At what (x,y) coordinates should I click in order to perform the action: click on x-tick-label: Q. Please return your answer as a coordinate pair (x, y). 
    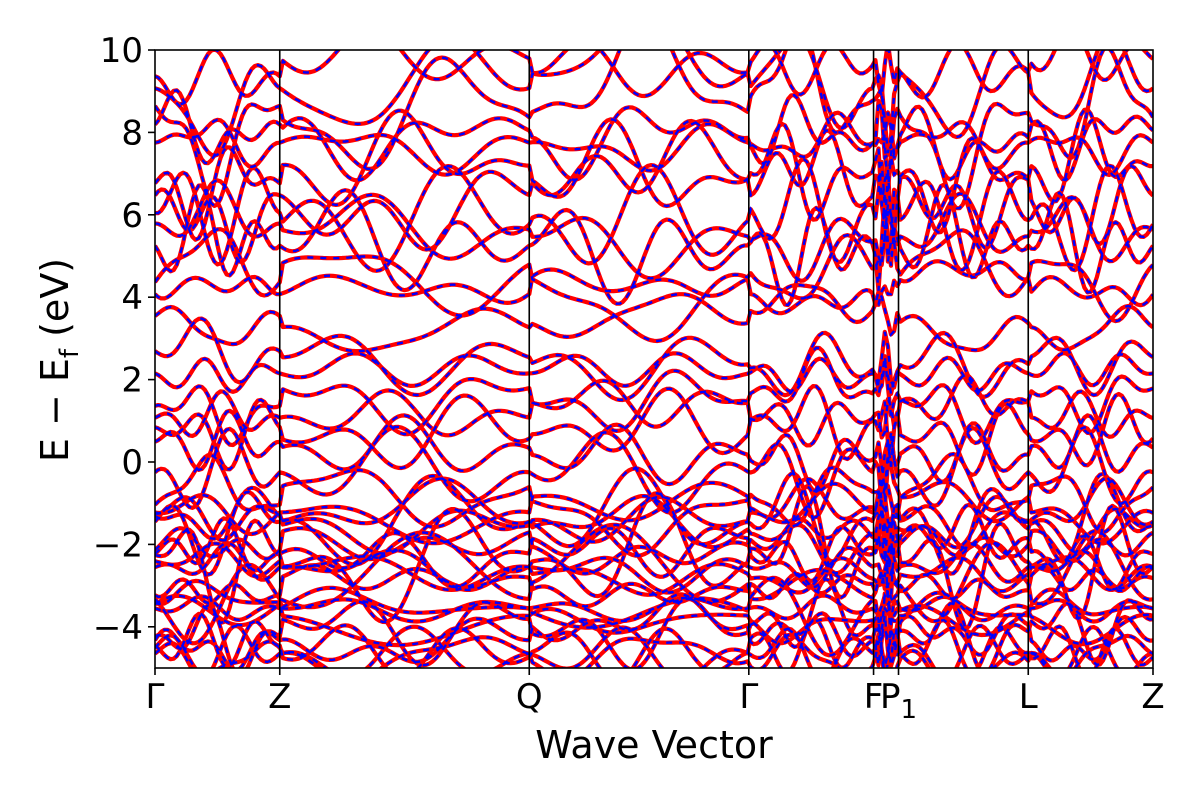
    Looking at the image, I should click on (529, 697).